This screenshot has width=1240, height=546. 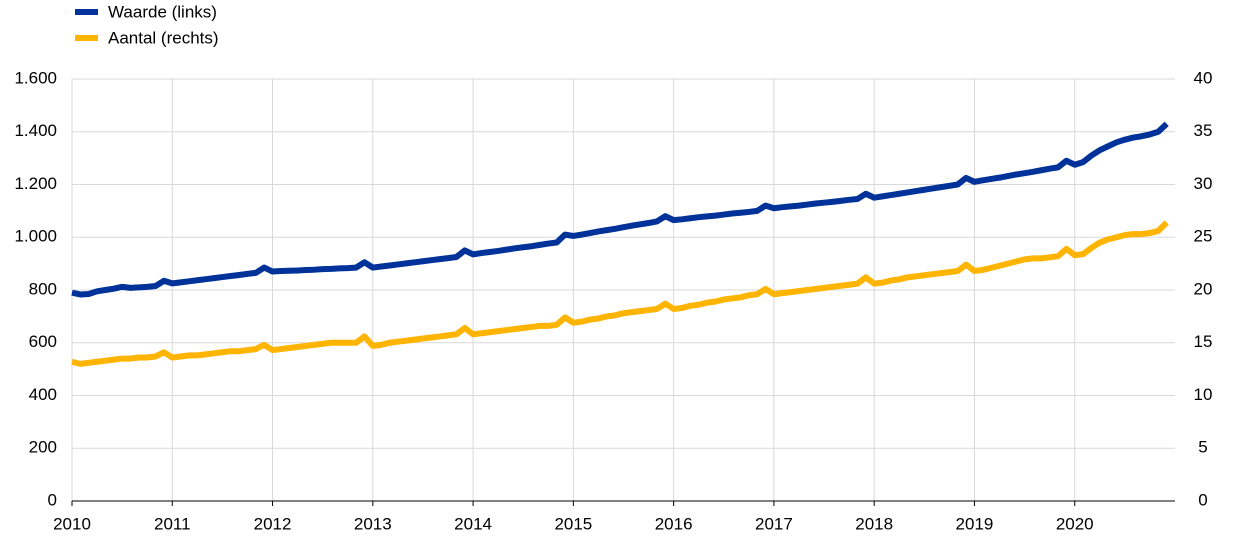 What do you see at coordinates (52, 499) in the screenshot?
I see `y-tick-label: 0` at bounding box center [52, 499].